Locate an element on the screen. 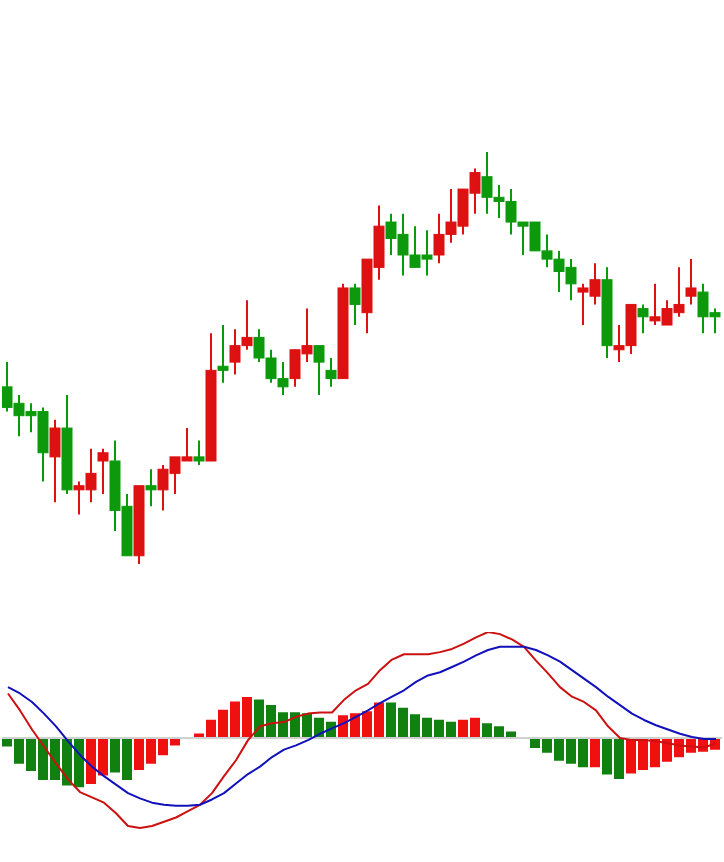  bar is located at coordinates (595, 753).